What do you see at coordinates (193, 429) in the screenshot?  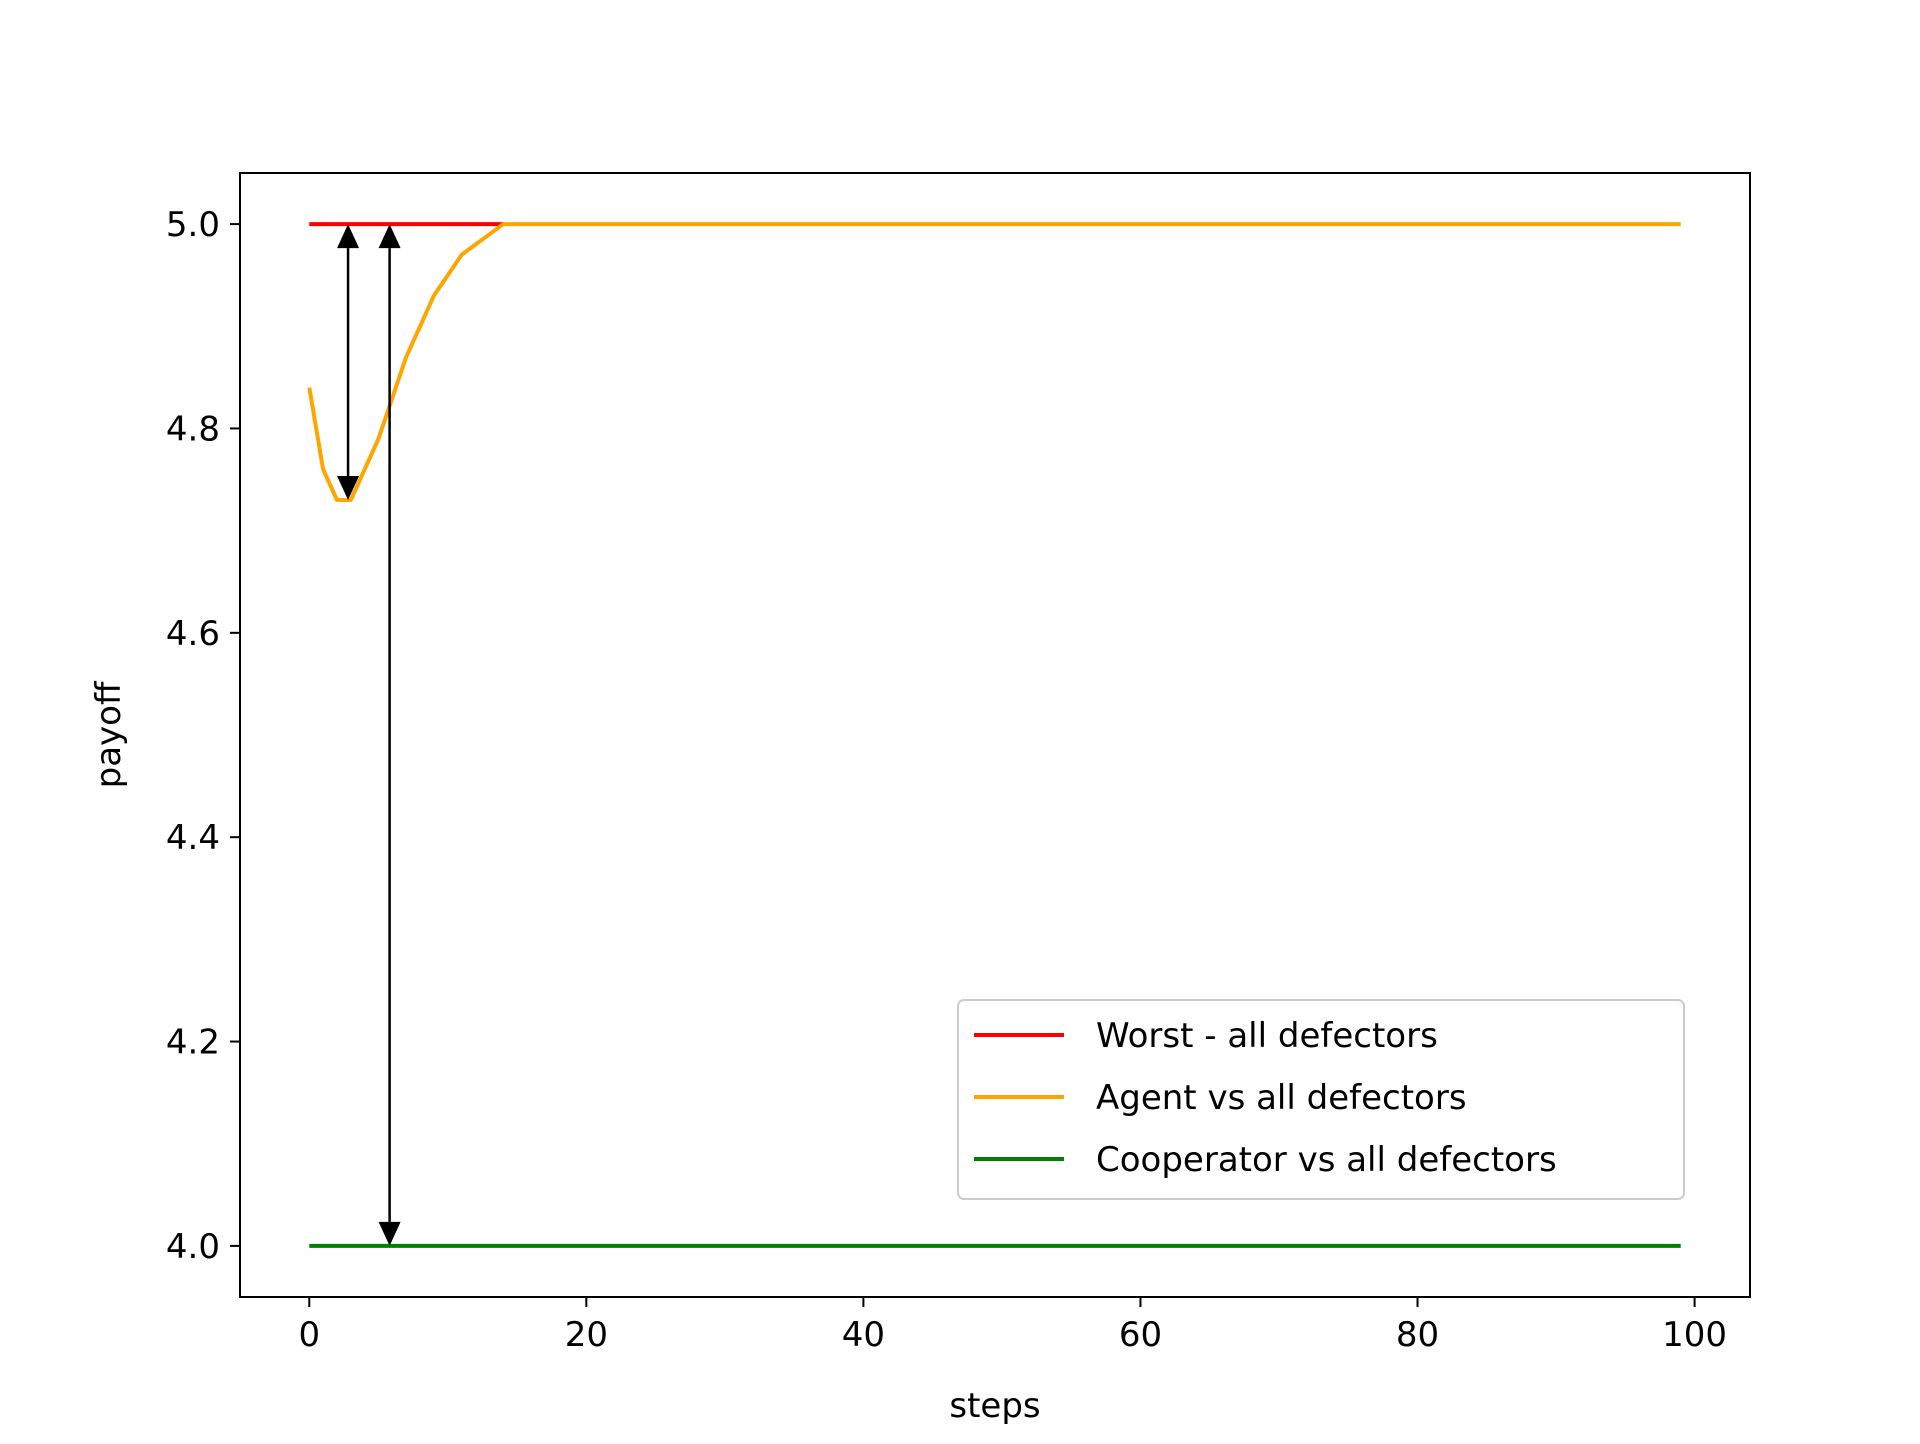 I see `y-tick-label: 4.8` at bounding box center [193, 429].